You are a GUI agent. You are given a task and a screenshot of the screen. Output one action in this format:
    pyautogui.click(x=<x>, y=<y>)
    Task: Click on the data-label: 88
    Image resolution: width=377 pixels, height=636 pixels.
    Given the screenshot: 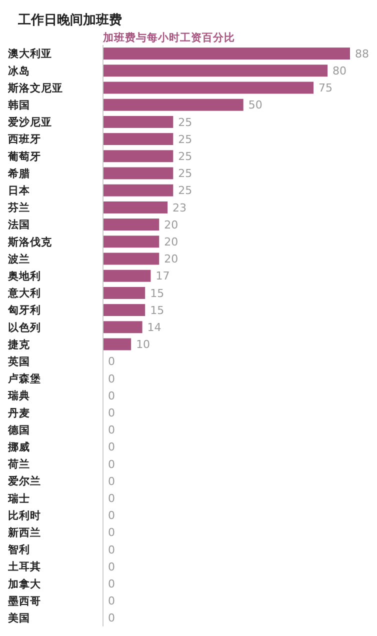 What is the action you would take?
    pyautogui.click(x=362, y=53)
    